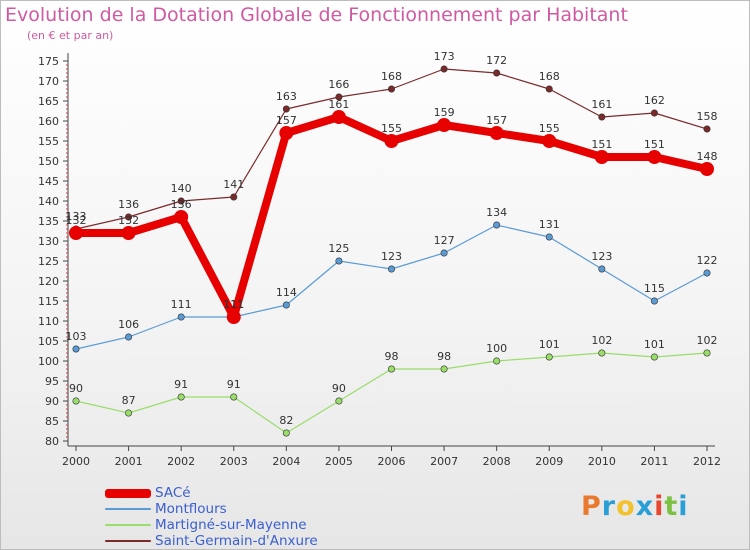 Image resolution: width=750 pixels, height=550 pixels. What do you see at coordinates (181, 204) in the screenshot?
I see `data-label: 136` at bounding box center [181, 204].